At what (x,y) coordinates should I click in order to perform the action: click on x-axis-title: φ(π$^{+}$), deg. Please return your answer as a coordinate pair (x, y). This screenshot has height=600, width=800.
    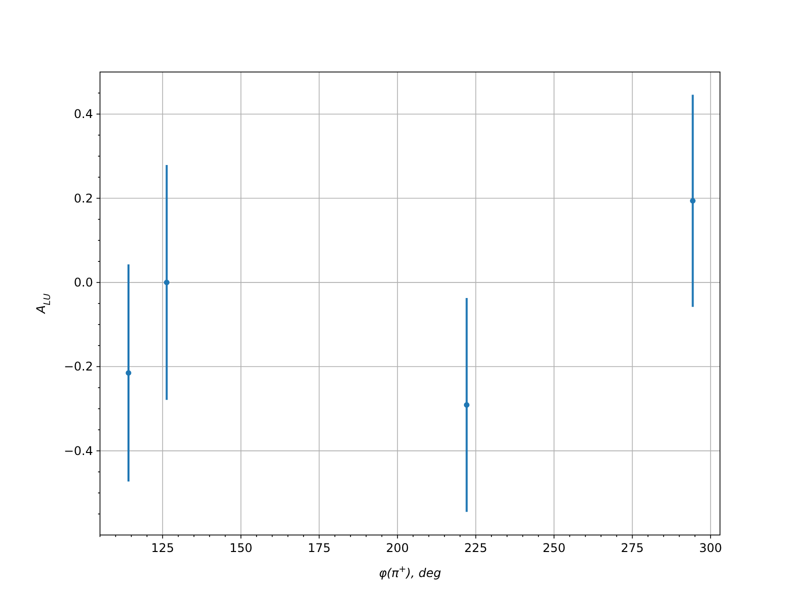
    Looking at the image, I should click on (410, 572).